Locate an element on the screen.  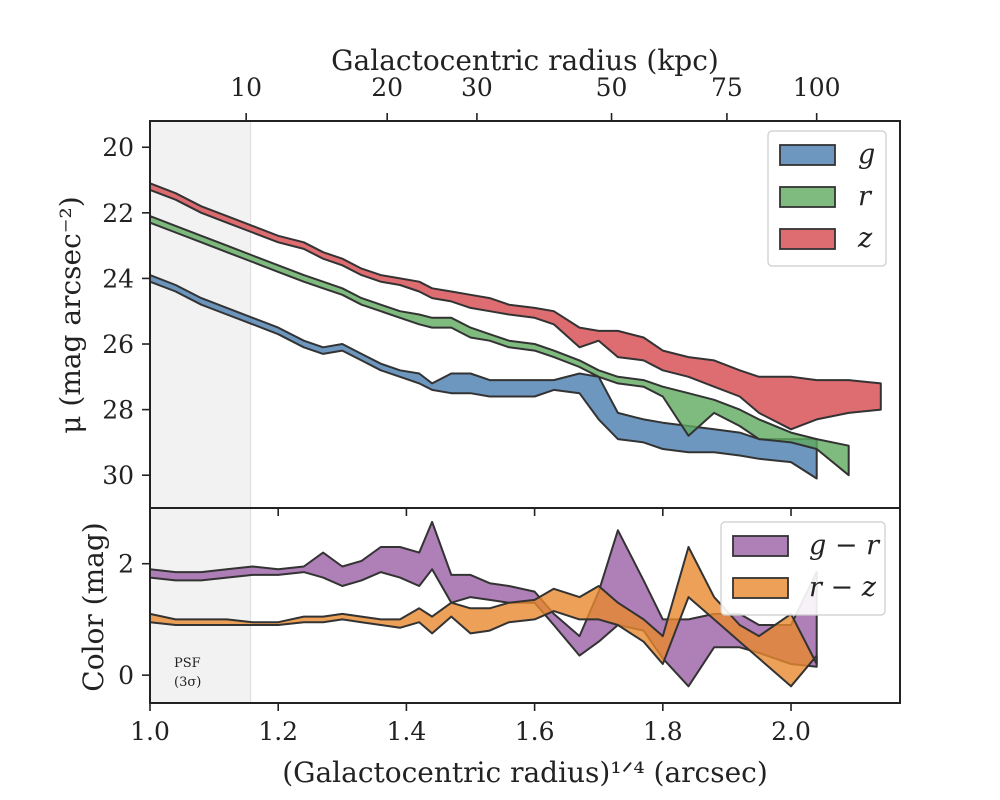
y-tick-label: 30 is located at coordinates (118, 475).